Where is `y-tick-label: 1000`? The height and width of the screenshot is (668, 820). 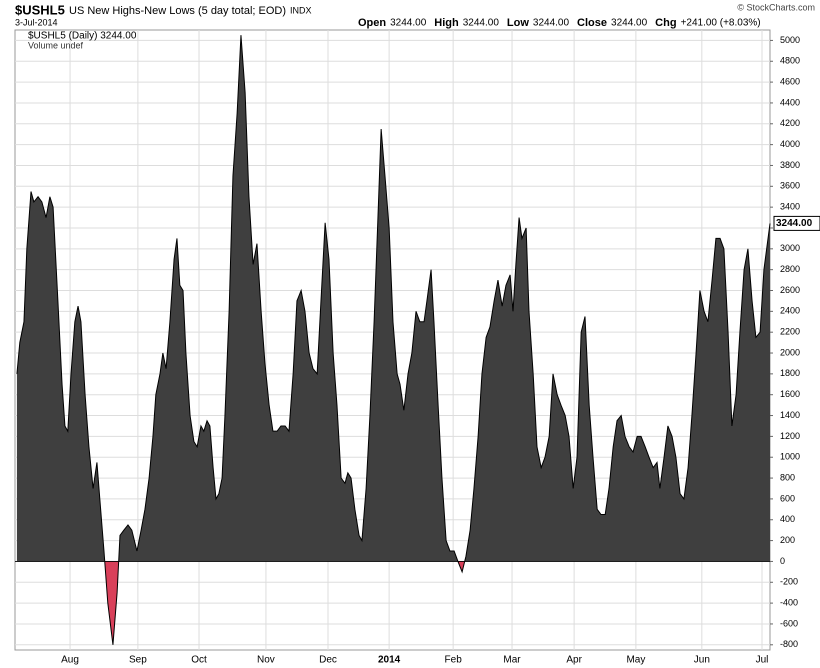
y-tick-label: 1000 is located at coordinates (790, 457).